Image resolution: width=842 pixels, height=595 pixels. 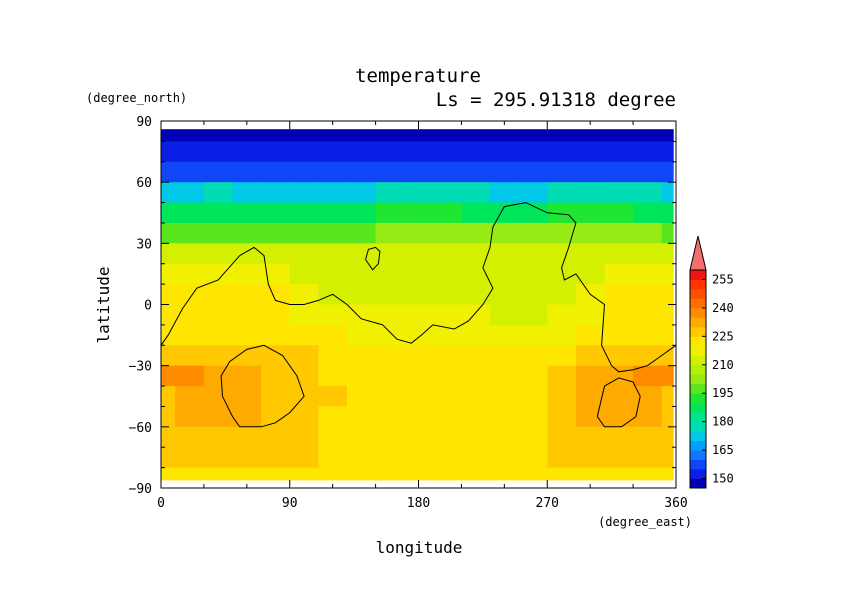 What do you see at coordinates (418, 76) in the screenshot?
I see `chart-title: temperature` at bounding box center [418, 76].